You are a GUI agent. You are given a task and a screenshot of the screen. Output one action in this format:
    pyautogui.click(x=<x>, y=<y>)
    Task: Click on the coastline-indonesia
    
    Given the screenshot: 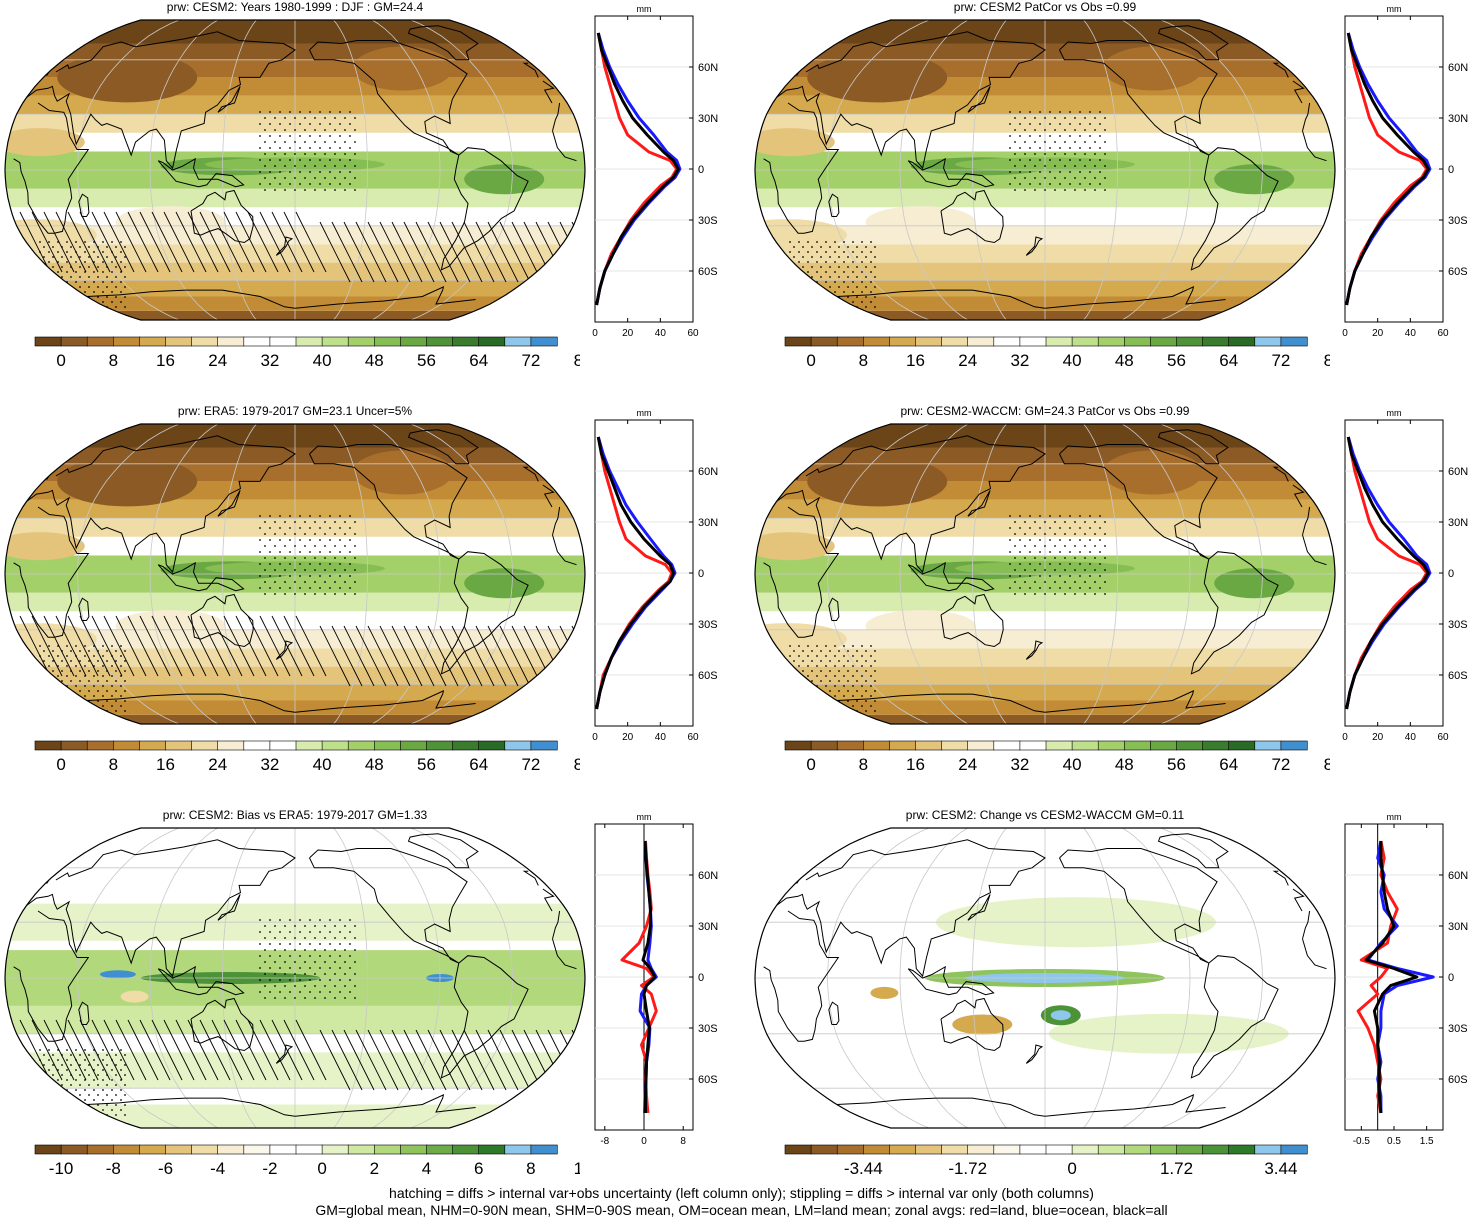 What is the action you would take?
    pyautogui.click(x=201, y=172)
    